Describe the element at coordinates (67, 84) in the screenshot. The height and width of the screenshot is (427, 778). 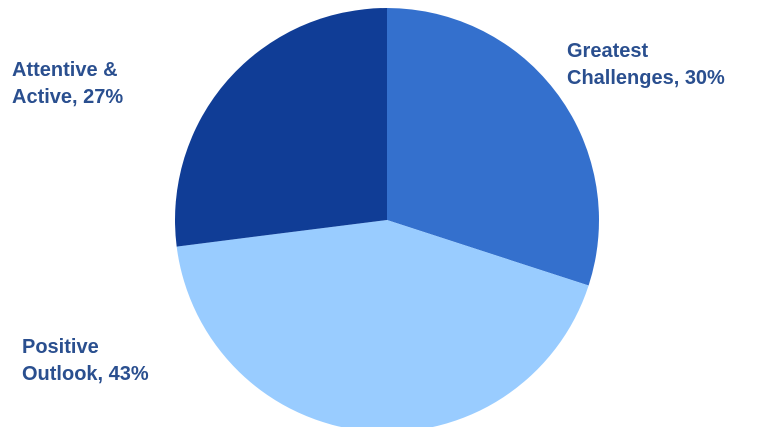
I see `label-attentive-active: Attentive & Active, 27%` at that location.